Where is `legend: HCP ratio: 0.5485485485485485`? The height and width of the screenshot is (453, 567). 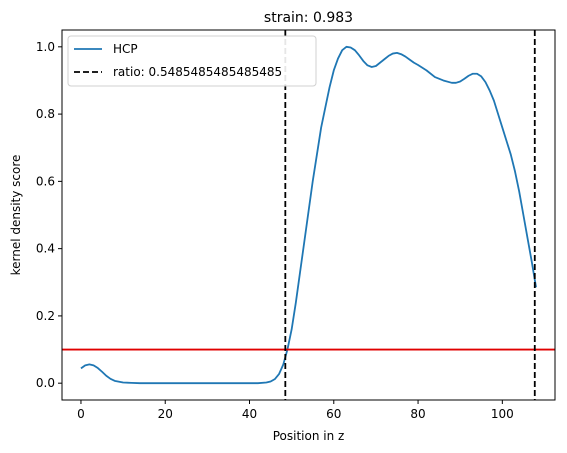
legend: HCP ratio: 0.5485485485485485 is located at coordinates (192, 61).